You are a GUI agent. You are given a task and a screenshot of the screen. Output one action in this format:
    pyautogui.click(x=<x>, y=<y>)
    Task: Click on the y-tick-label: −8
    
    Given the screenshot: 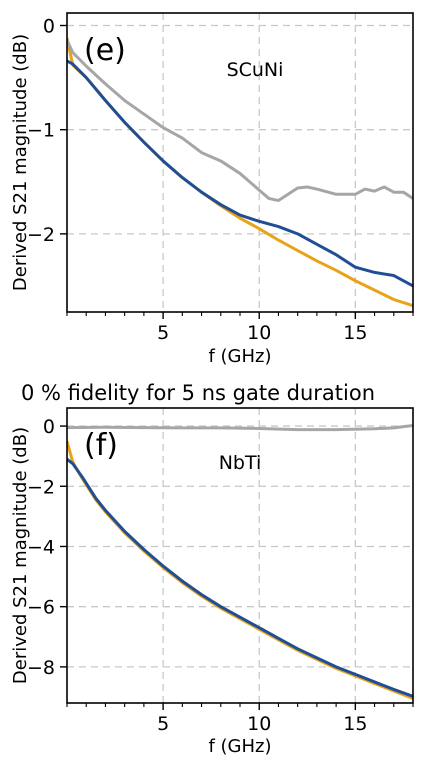 What is the action you would take?
    pyautogui.click(x=41, y=668)
    